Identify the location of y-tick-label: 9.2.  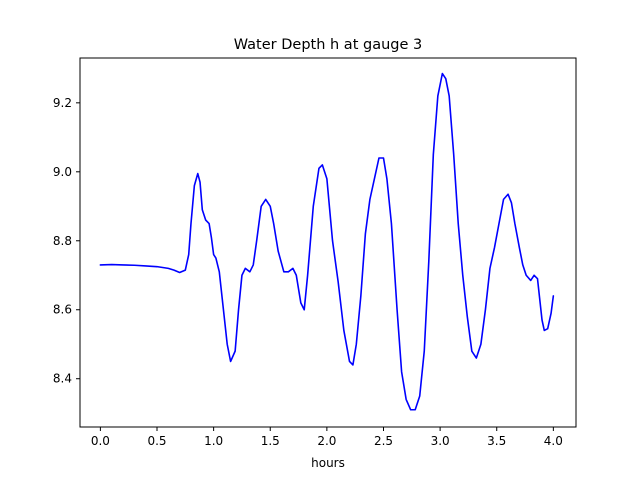
(62, 103).